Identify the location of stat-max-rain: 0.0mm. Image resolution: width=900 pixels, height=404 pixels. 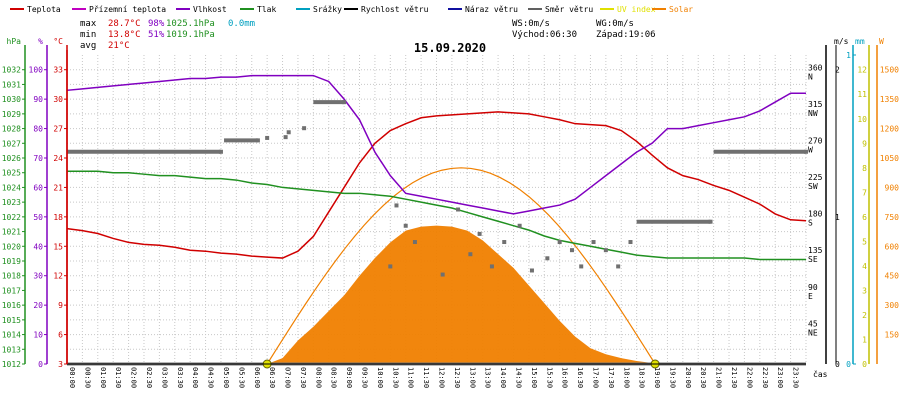
(241, 24).